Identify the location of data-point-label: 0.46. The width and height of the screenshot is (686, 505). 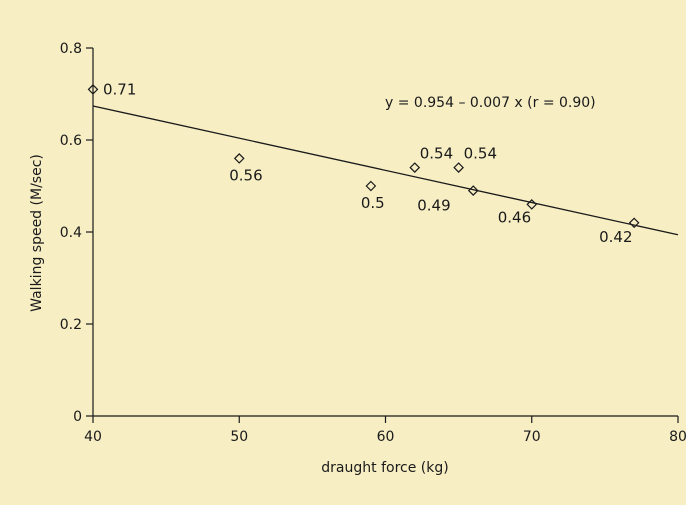
(514, 217).